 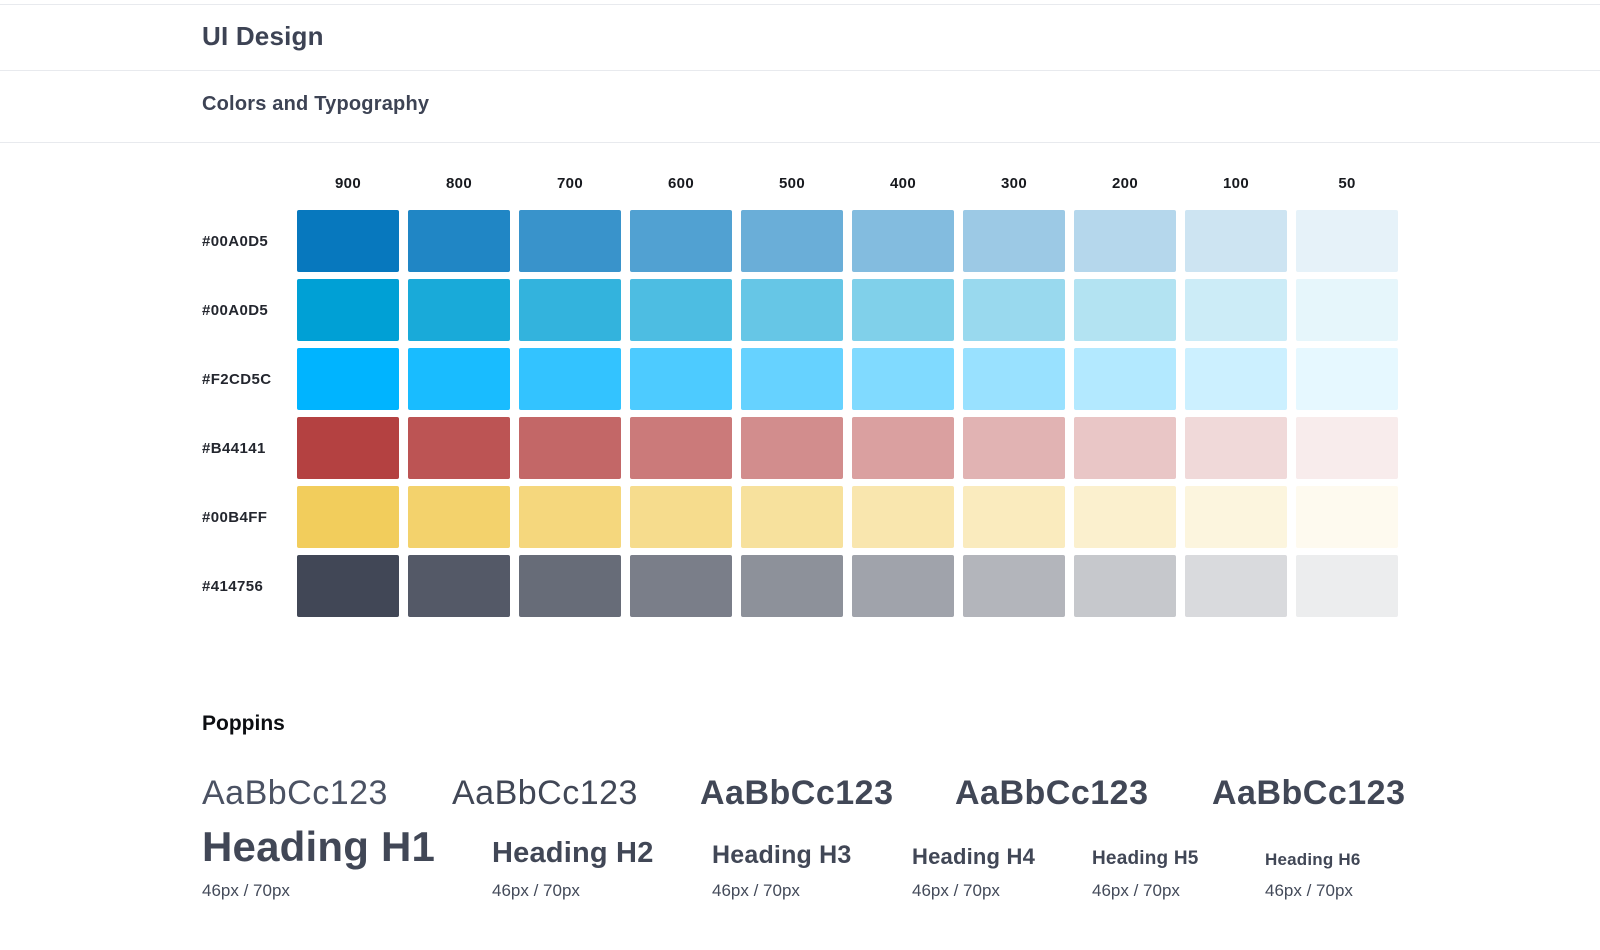 What do you see at coordinates (1052, 793) in the screenshot?
I see `weight-sample-700: AaBbCc123` at bounding box center [1052, 793].